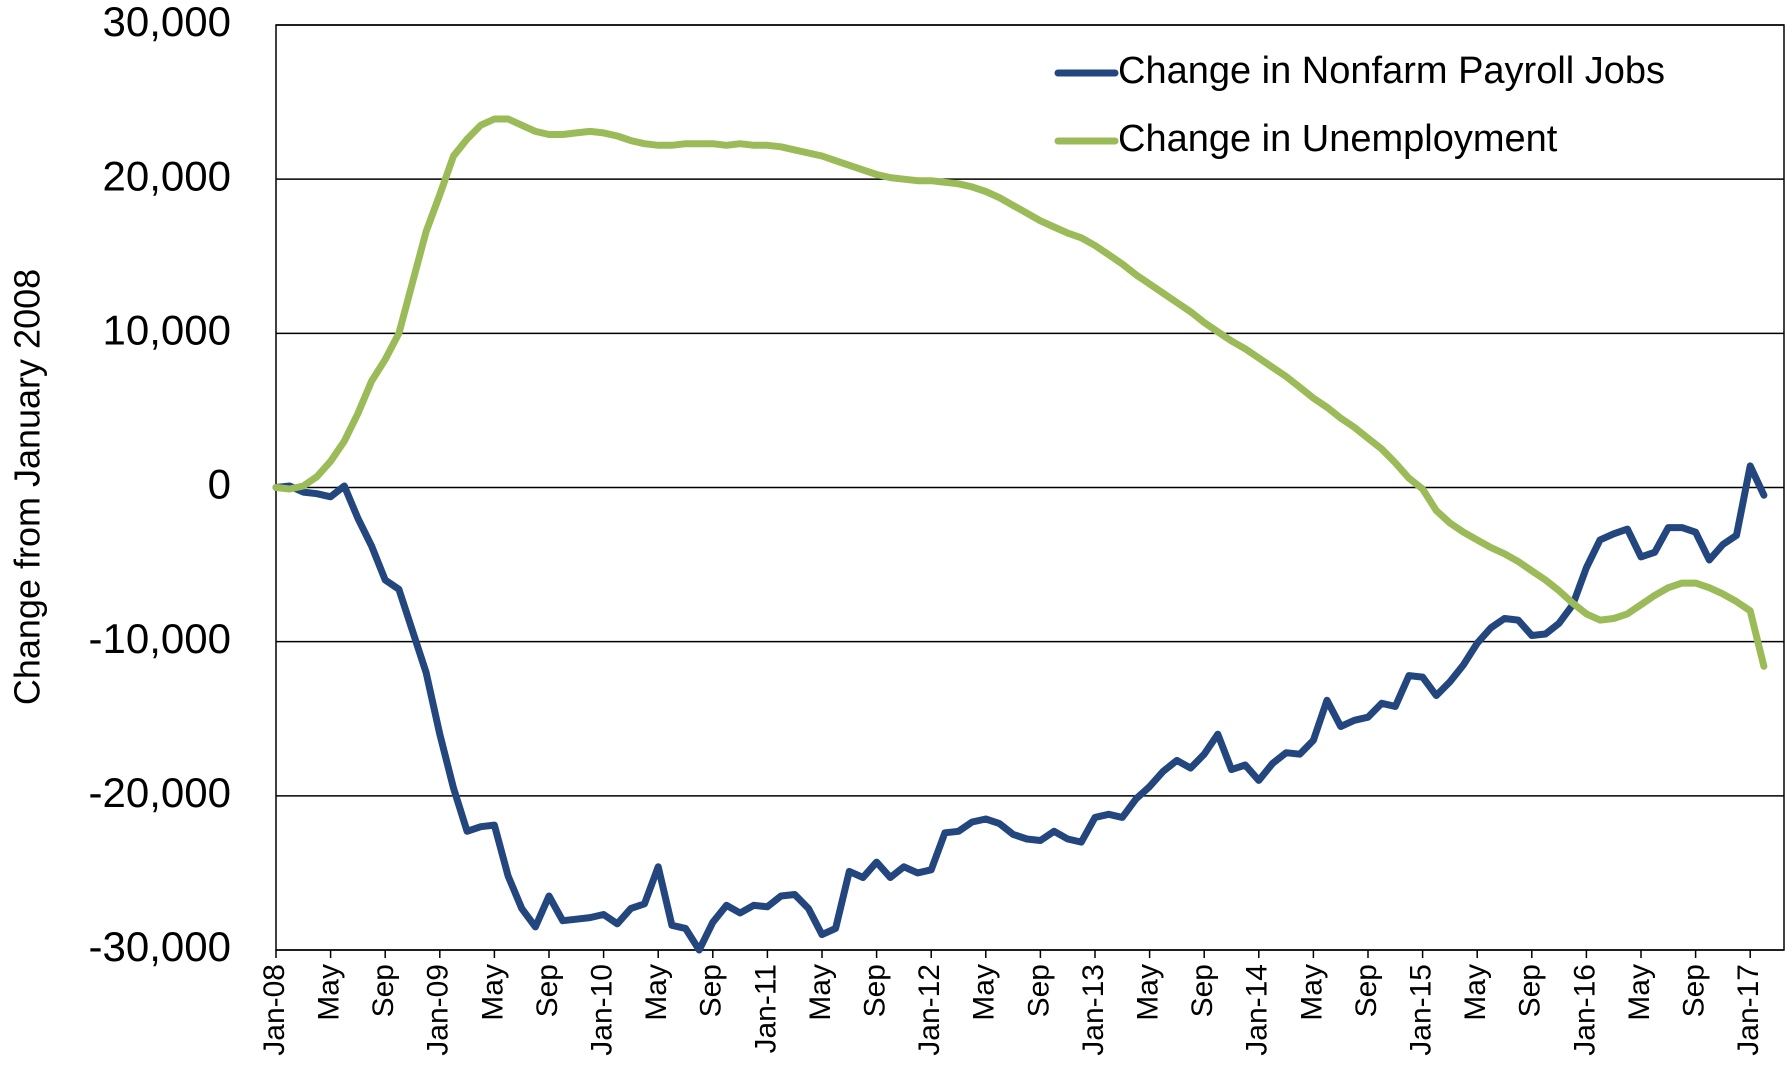 This screenshot has height=1090, width=1792. Describe the element at coordinates (1421, 1010) in the screenshot. I see `x-tick-label: Jan-15` at that location.